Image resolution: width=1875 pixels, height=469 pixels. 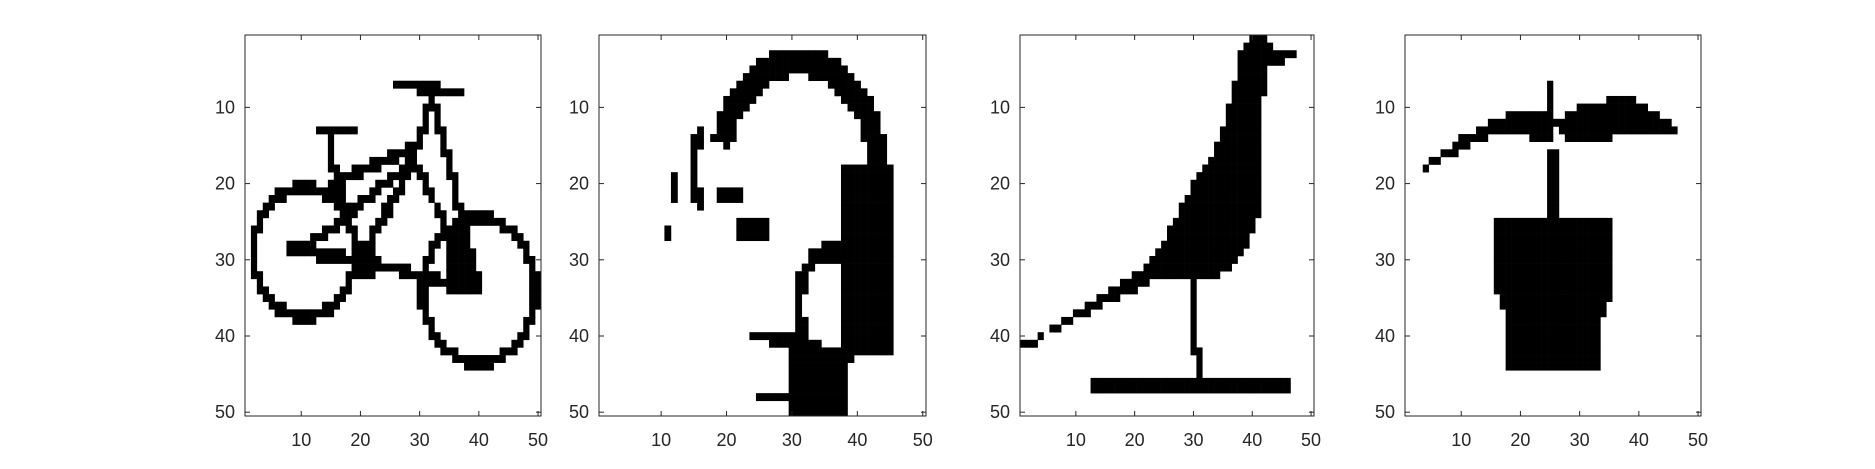 What do you see at coordinates (1311, 440) in the screenshot?
I see `x-tick-label: 50` at bounding box center [1311, 440].